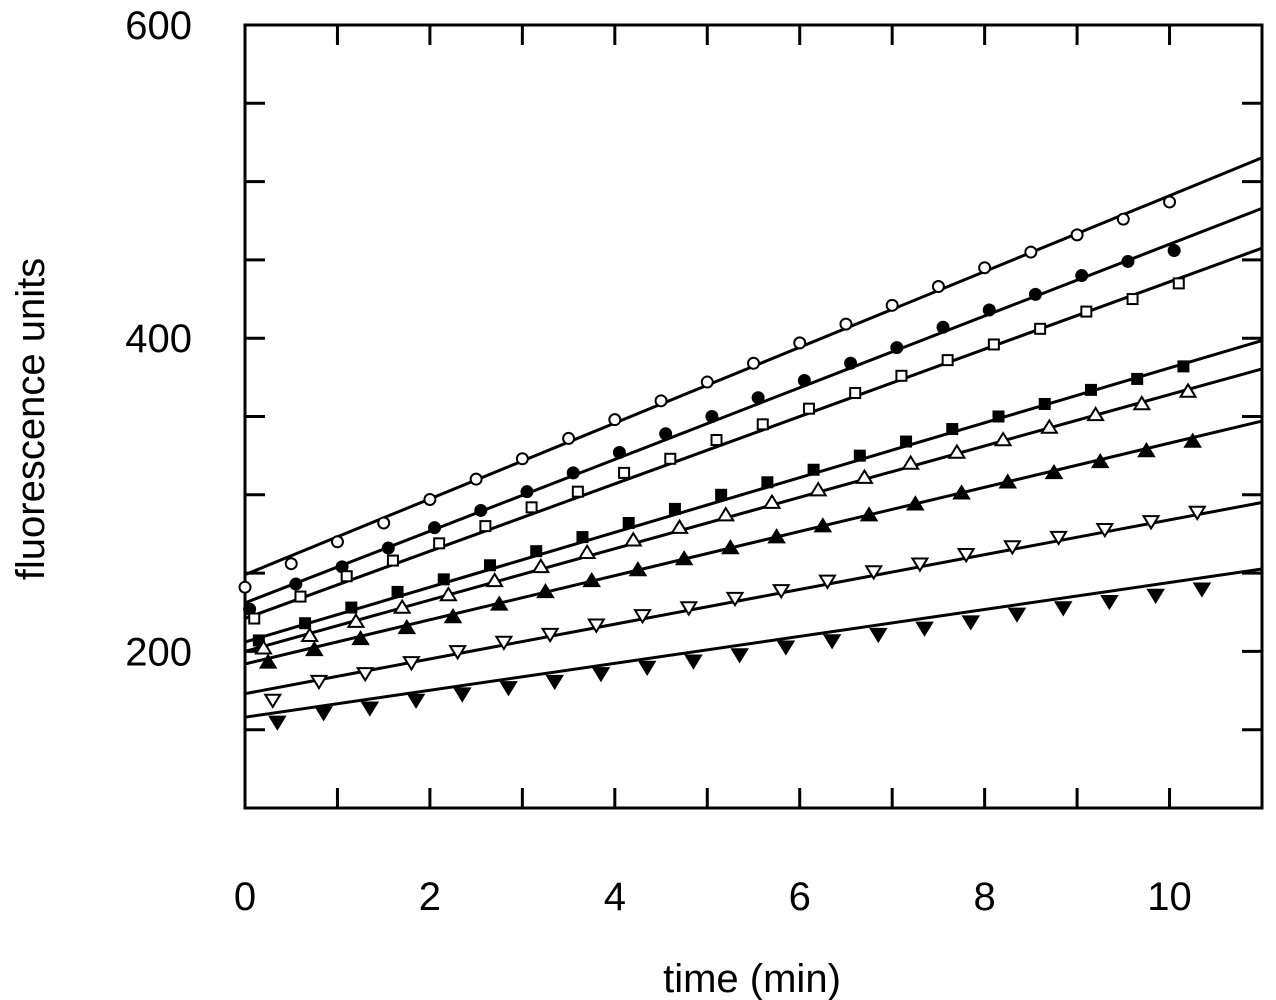  I want to click on x-tick-label: 4, so click(615, 897).